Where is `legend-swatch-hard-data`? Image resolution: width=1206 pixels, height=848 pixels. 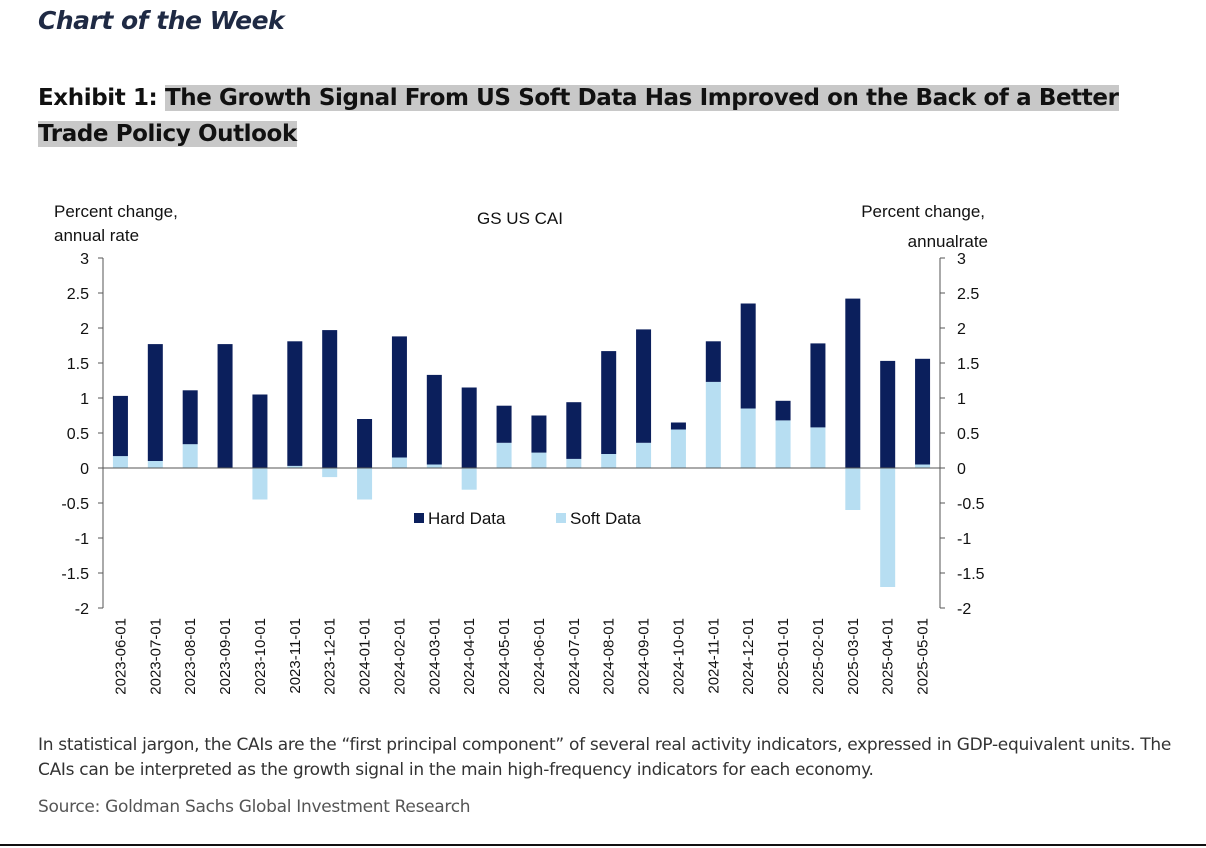
legend-swatch-hard-data is located at coordinates (419, 518).